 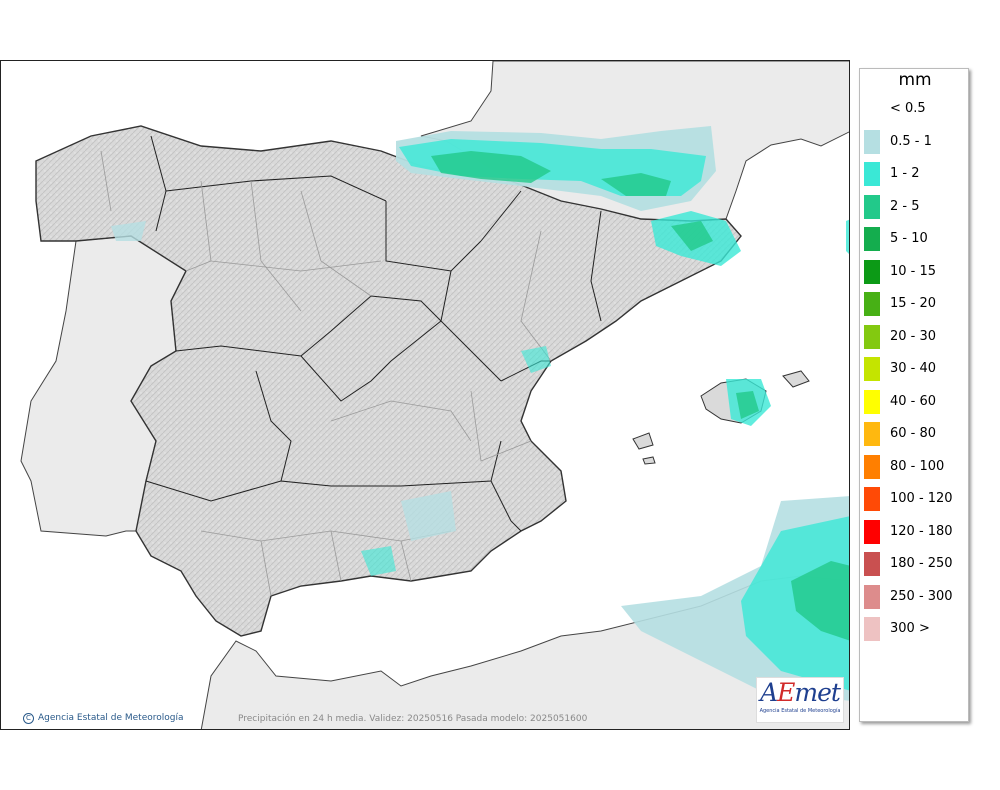 What do you see at coordinates (905, 206) in the screenshot?
I see `legend-label: 2 - 5` at bounding box center [905, 206].